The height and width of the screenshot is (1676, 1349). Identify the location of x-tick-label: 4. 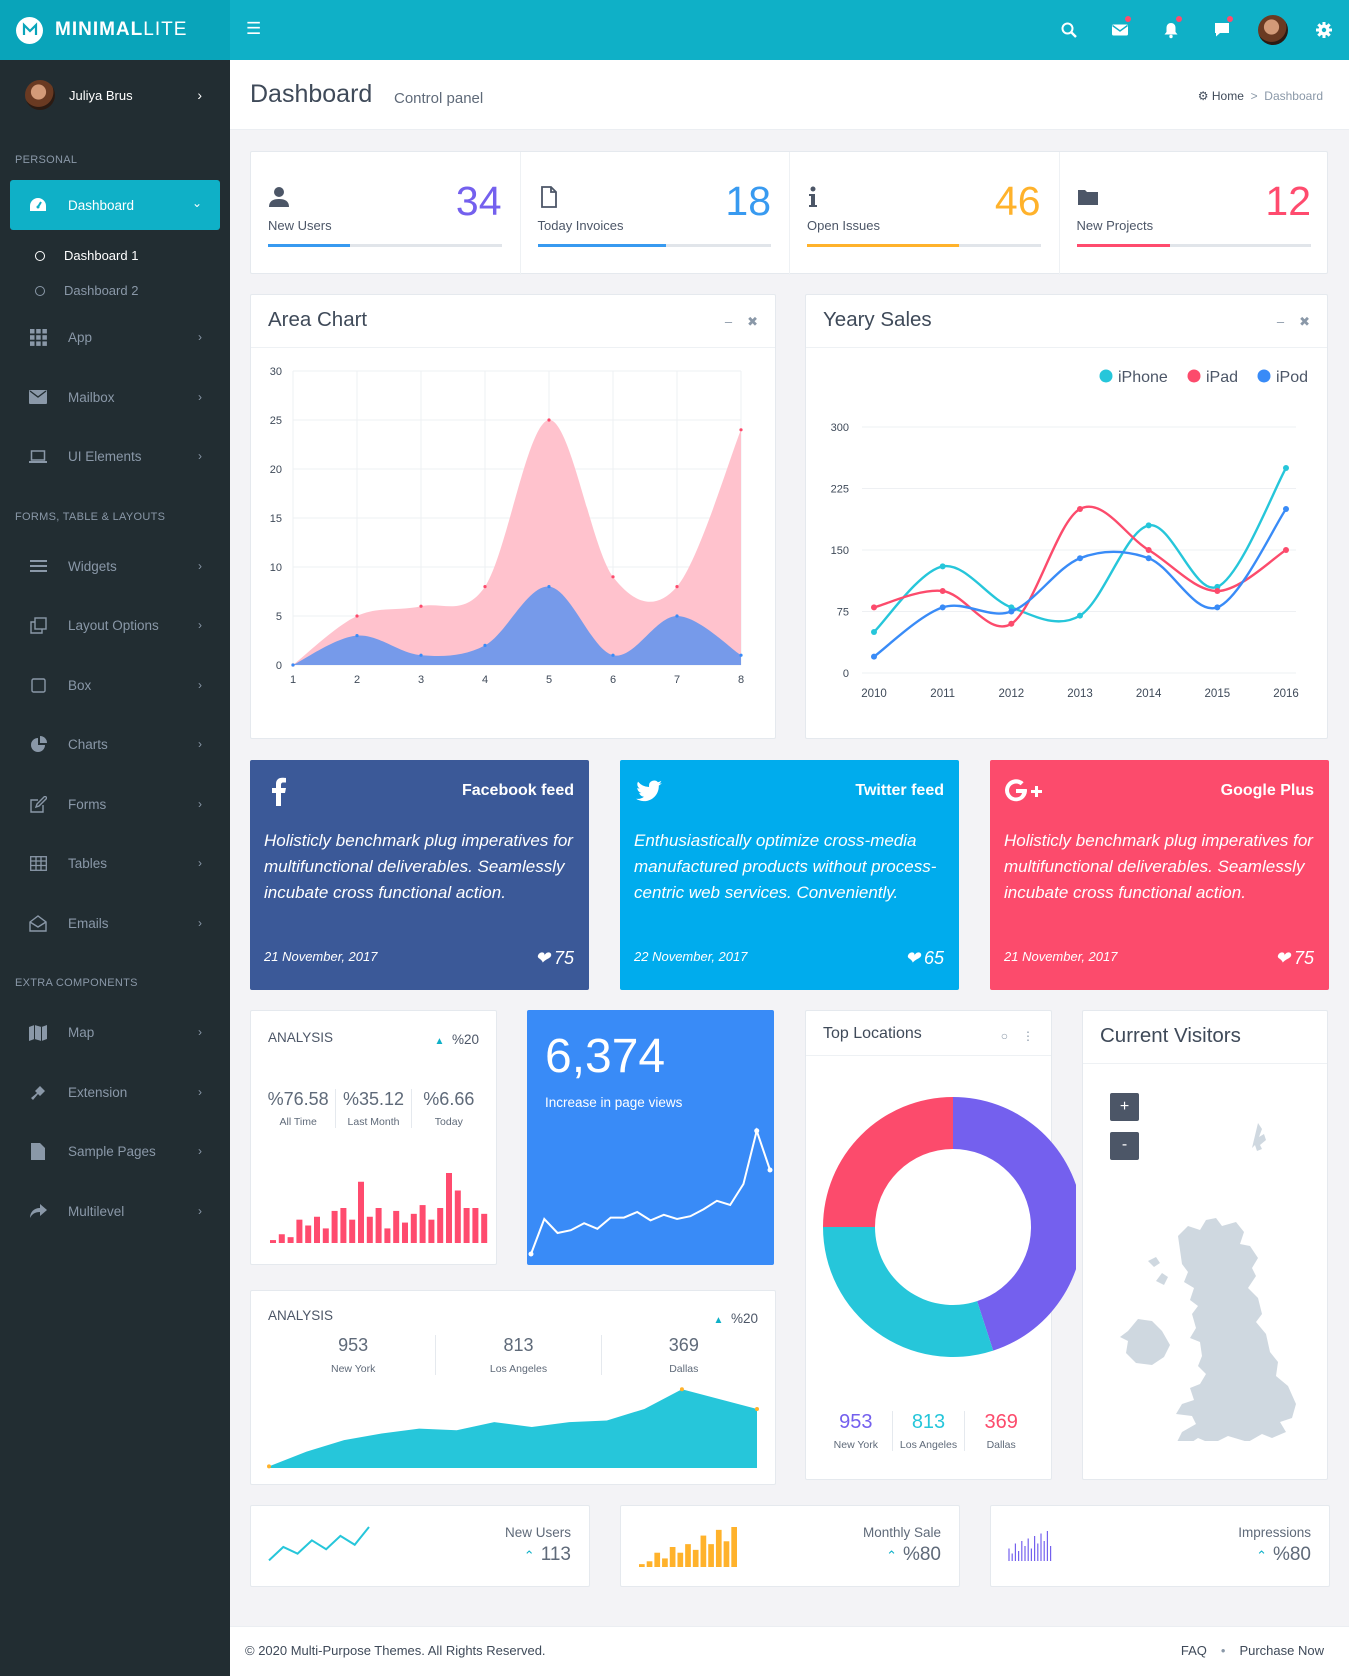
(485, 680).